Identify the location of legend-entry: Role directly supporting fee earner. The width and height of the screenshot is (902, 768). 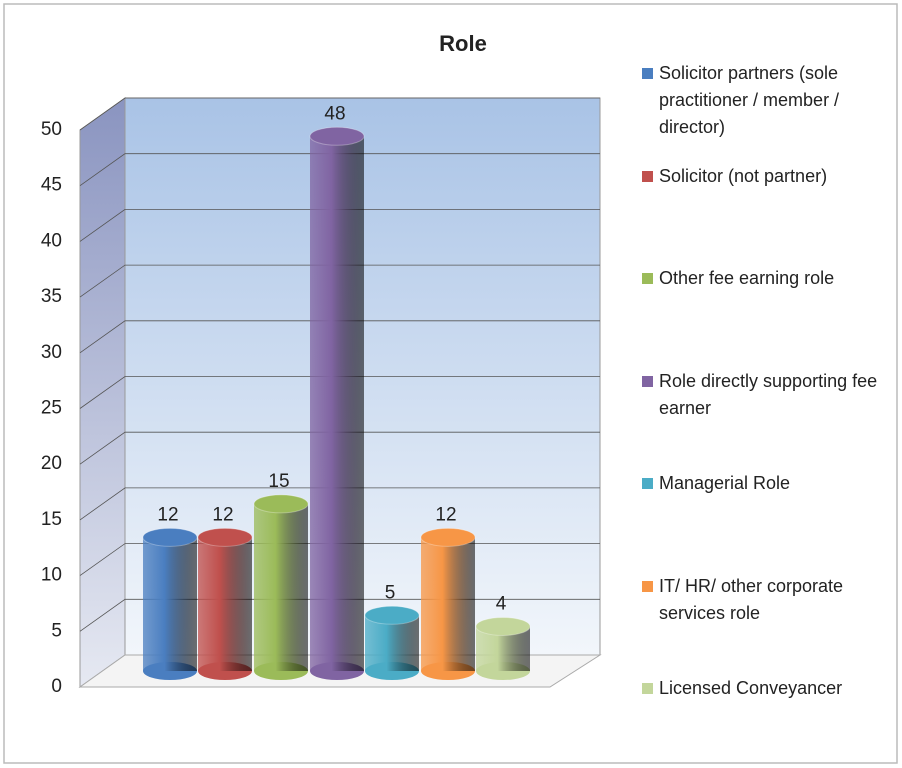
(767, 395).